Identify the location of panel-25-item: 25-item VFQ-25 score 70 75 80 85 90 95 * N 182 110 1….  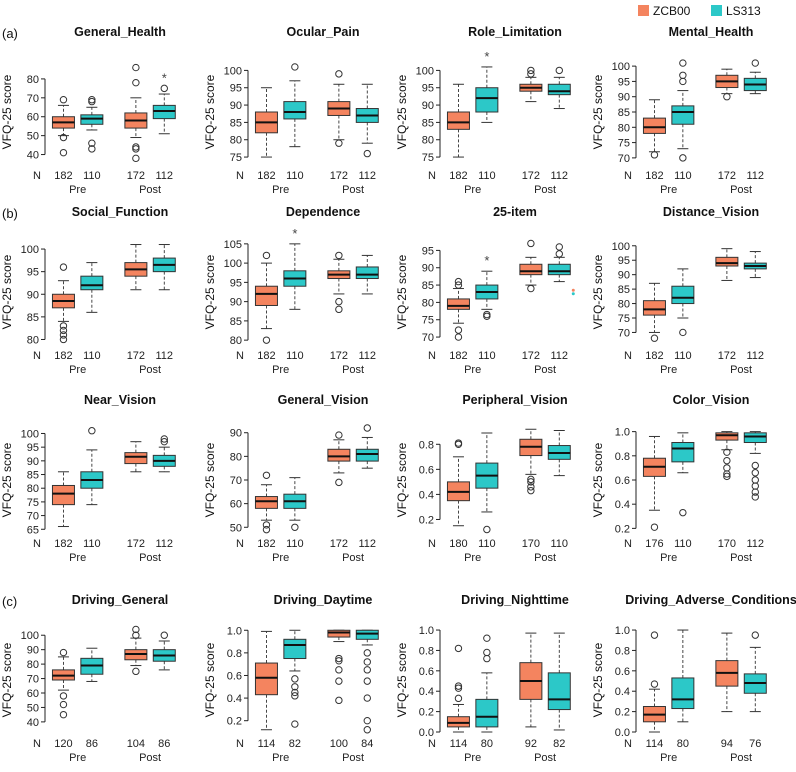
(483, 290).